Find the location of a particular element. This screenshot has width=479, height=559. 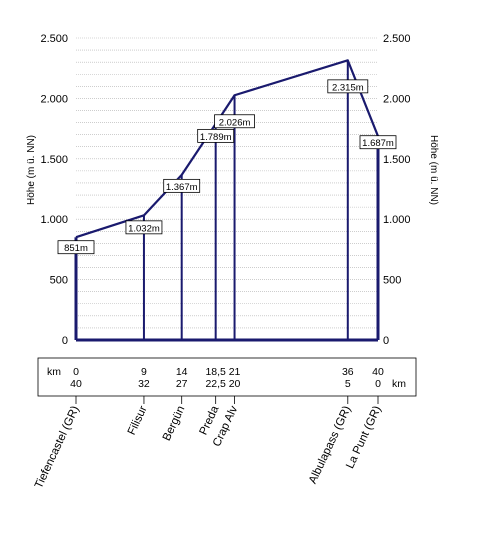

km-from-start: 14 is located at coordinates (182, 372).